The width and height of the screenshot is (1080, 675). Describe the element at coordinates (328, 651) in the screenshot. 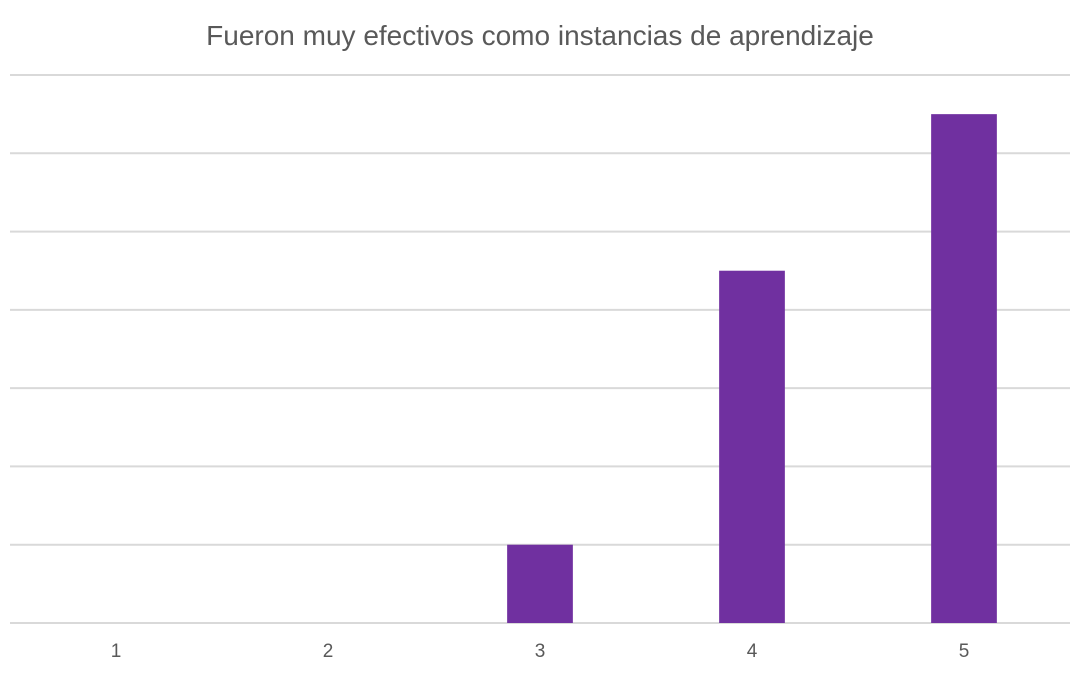

I see `x-tick-label-2: 2` at that location.